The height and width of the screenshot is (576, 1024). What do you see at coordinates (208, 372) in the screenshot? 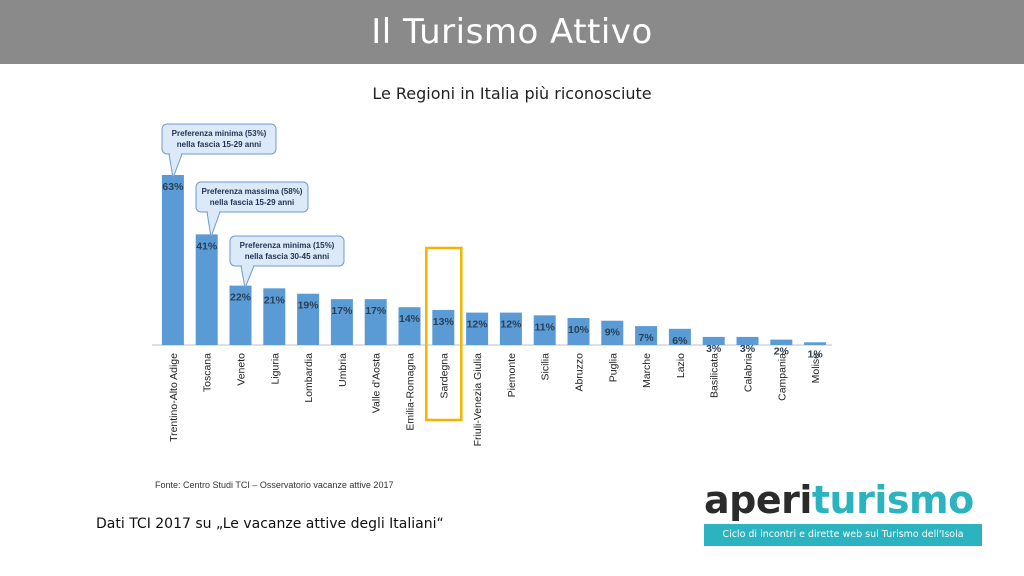
I see `tick-label: Toscana` at bounding box center [208, 372].